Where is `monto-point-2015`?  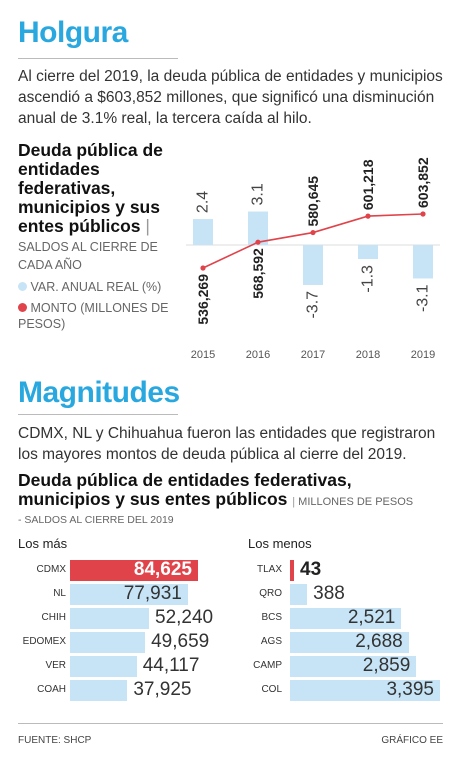
monto-point-2015 is located at coordinates (203, 268).